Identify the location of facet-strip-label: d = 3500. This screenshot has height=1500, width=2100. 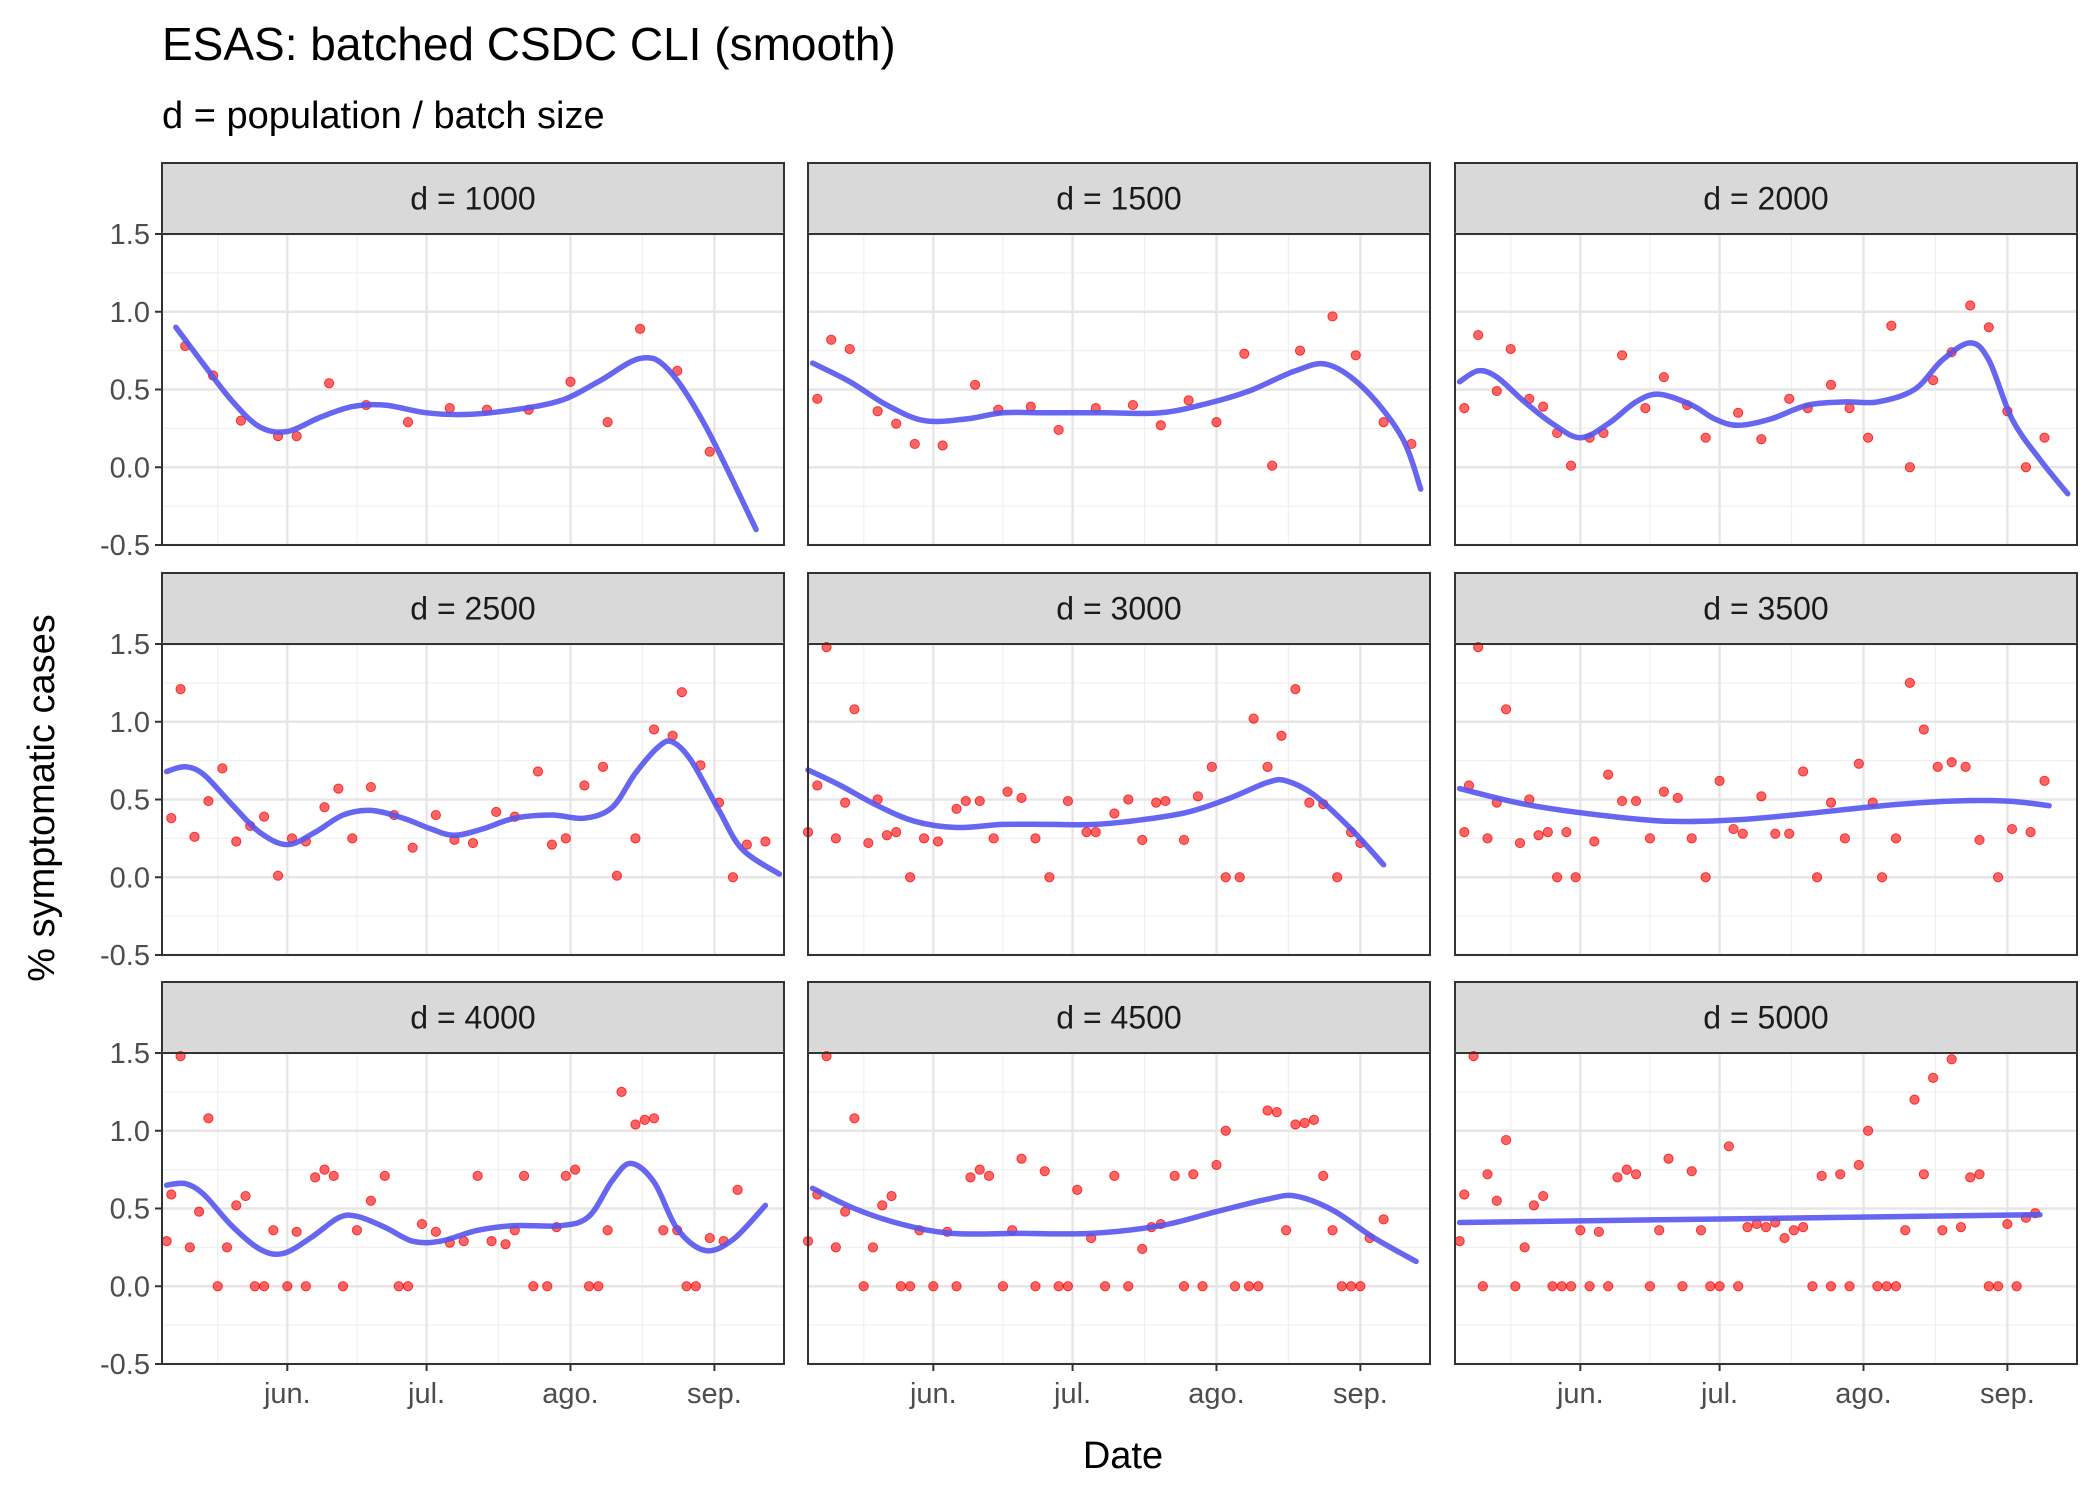
(1765, 609).